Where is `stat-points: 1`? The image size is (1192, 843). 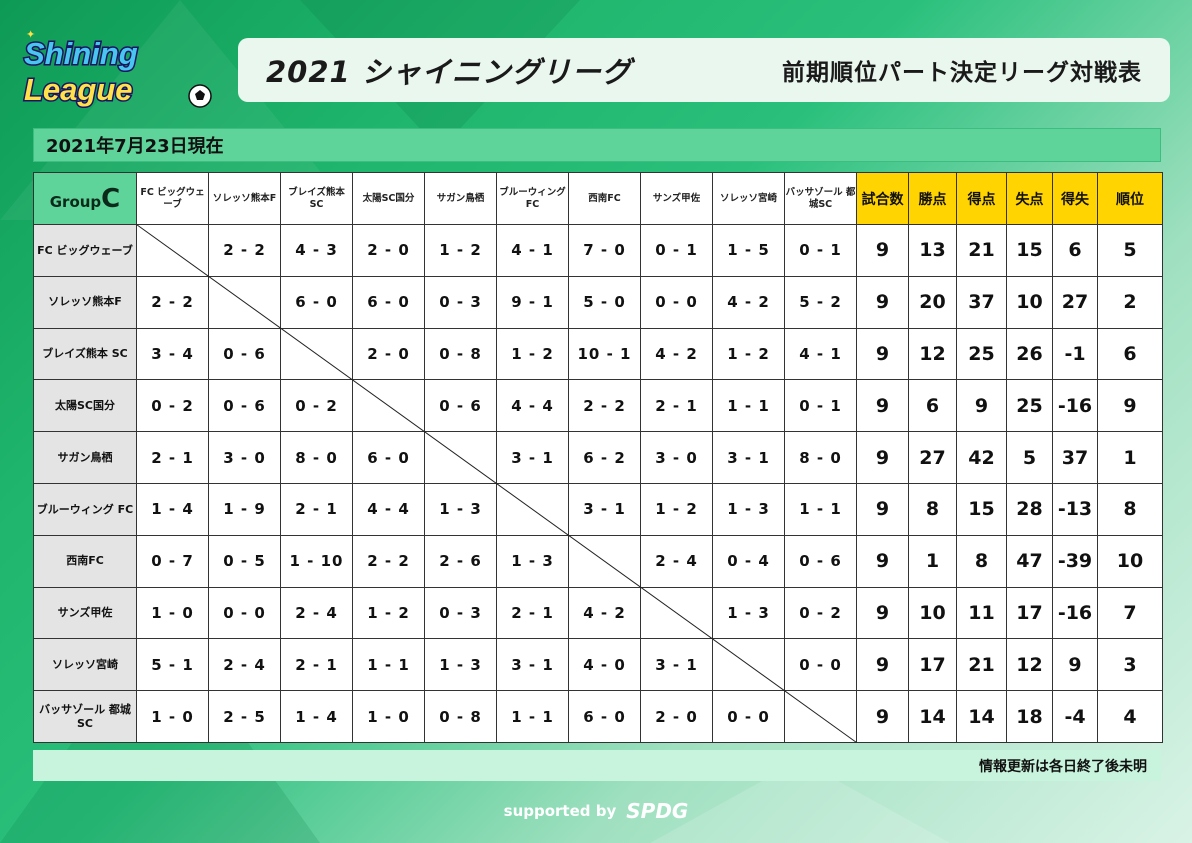
stat-points: 1 is located at coordinates (932, 561).